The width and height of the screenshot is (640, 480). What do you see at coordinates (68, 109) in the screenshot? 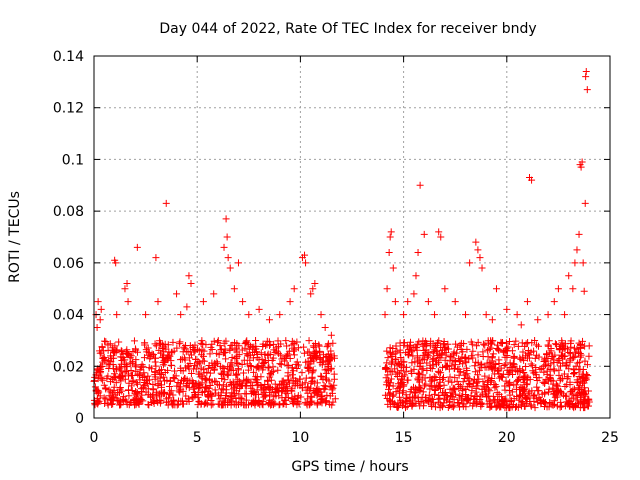
I see `y-tick-label: 0.12` at bounding box center [68, 109].